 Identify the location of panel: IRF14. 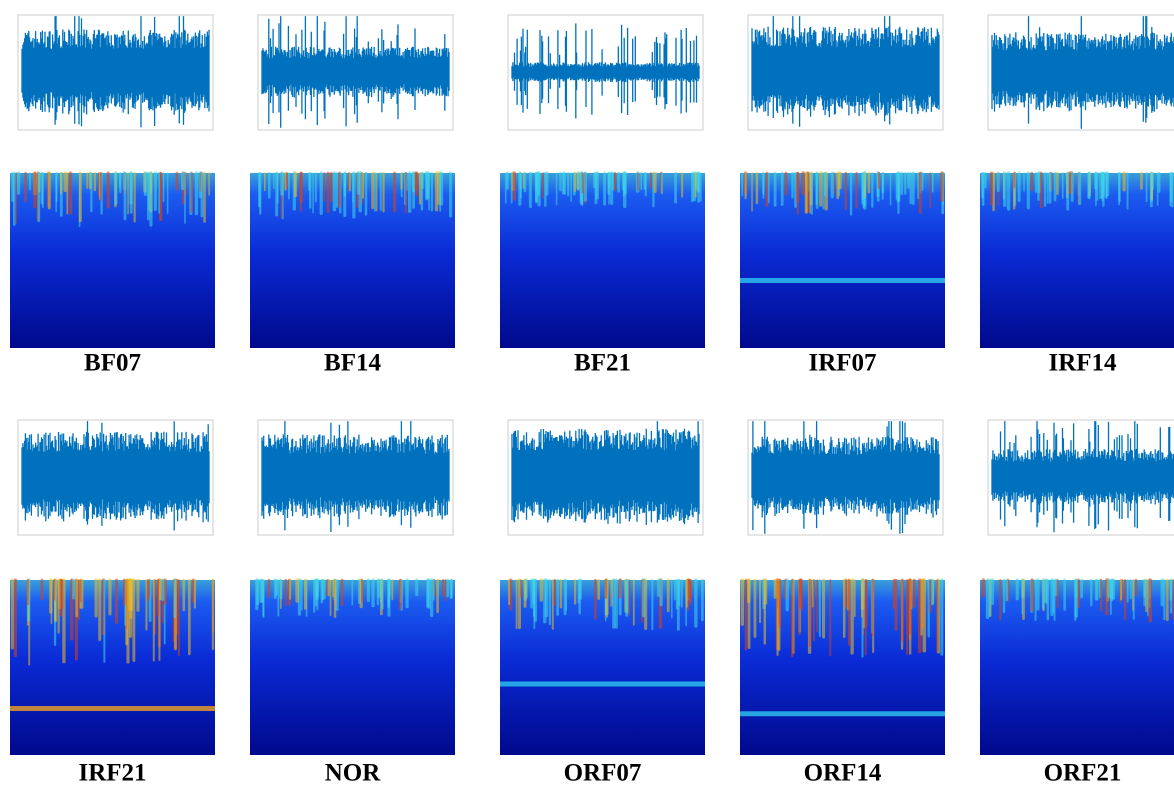
(1077, 195).